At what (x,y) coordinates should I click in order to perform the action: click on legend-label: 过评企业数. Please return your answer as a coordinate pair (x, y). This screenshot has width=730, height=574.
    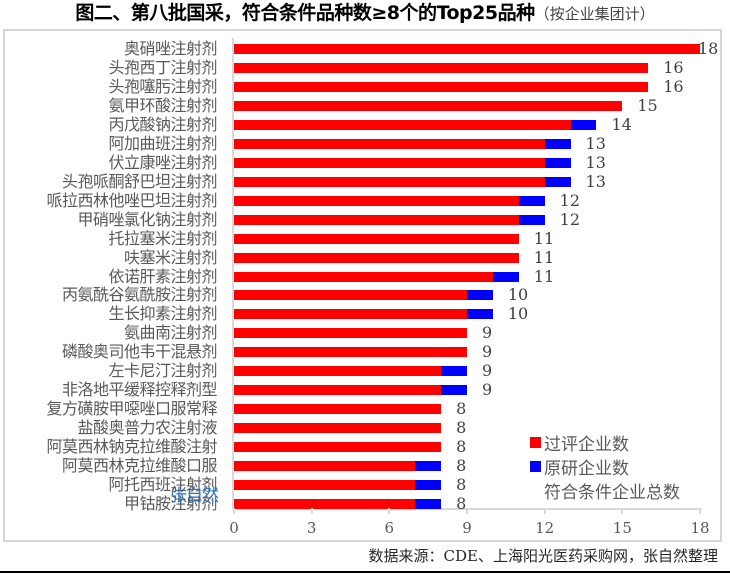
    Looking at the image, I should click on (586, 444).